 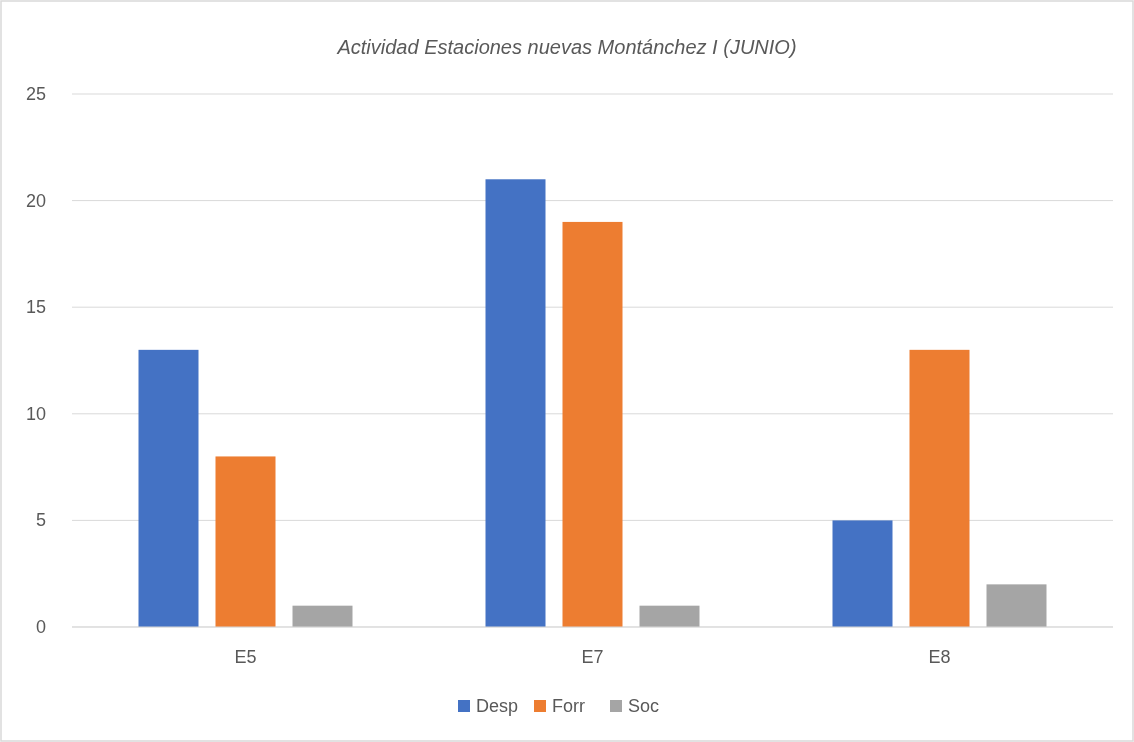 I want to click on legend-label: Desp, so click(x=497, y=706).